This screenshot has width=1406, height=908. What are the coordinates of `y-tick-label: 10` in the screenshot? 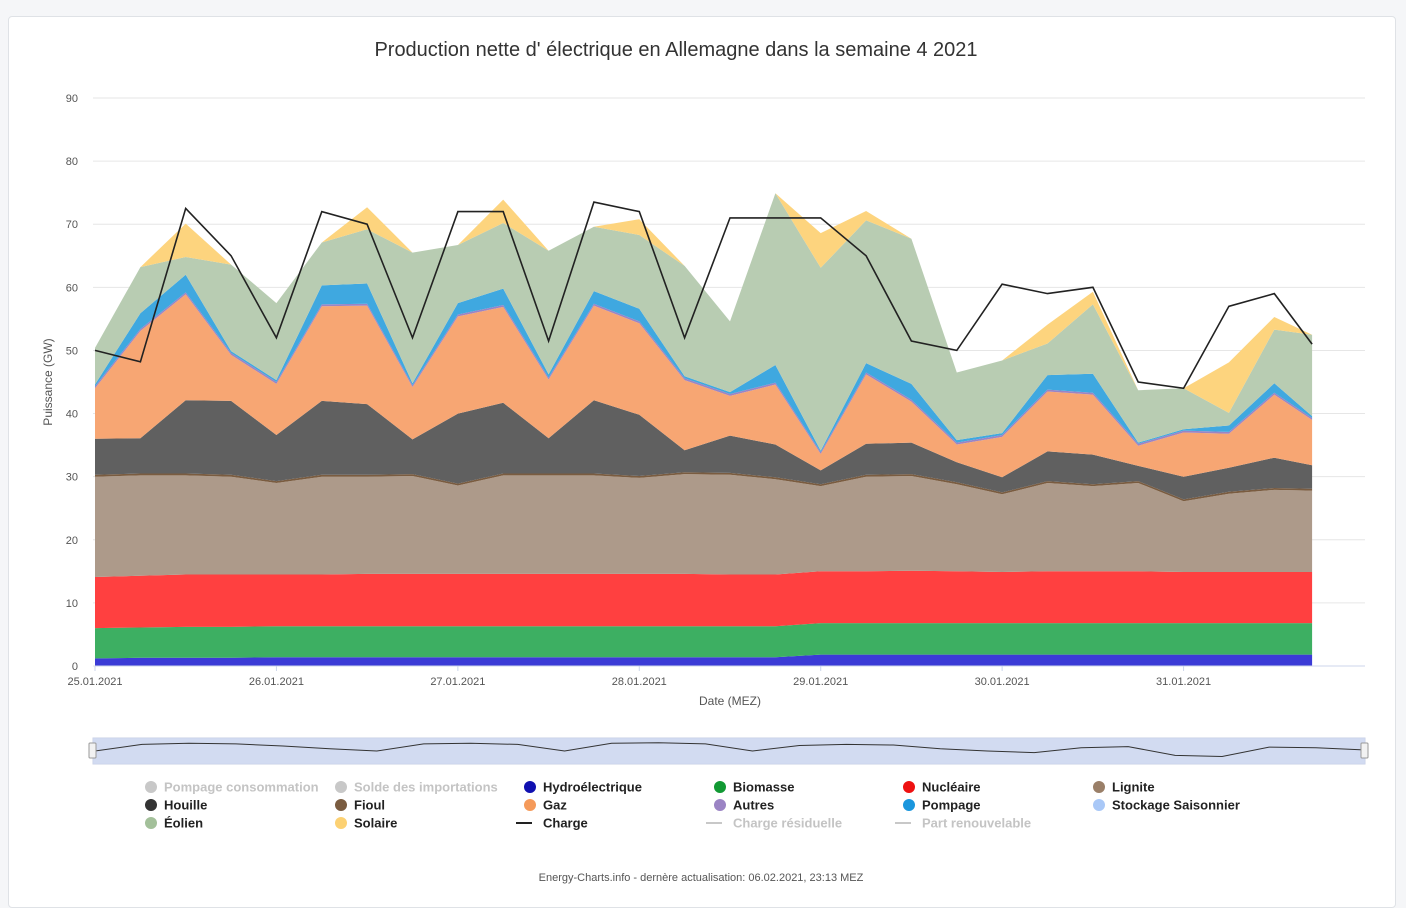 It's located at (72, 604).